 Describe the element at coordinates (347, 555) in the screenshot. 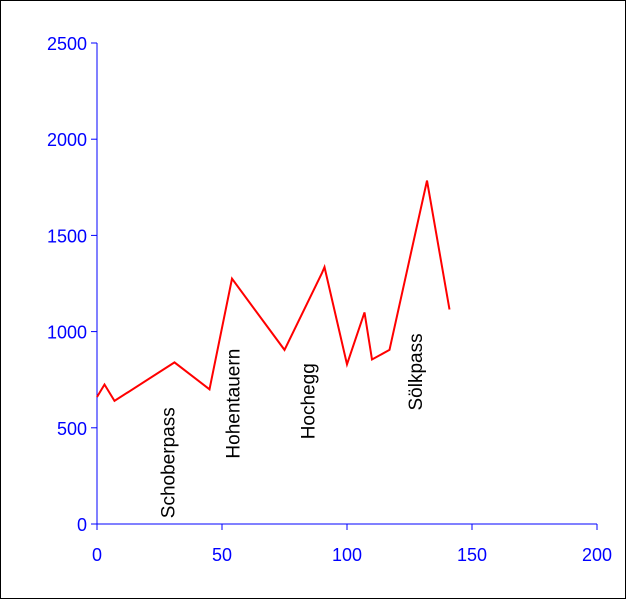

I see `x-tick-label: 100` at that location.